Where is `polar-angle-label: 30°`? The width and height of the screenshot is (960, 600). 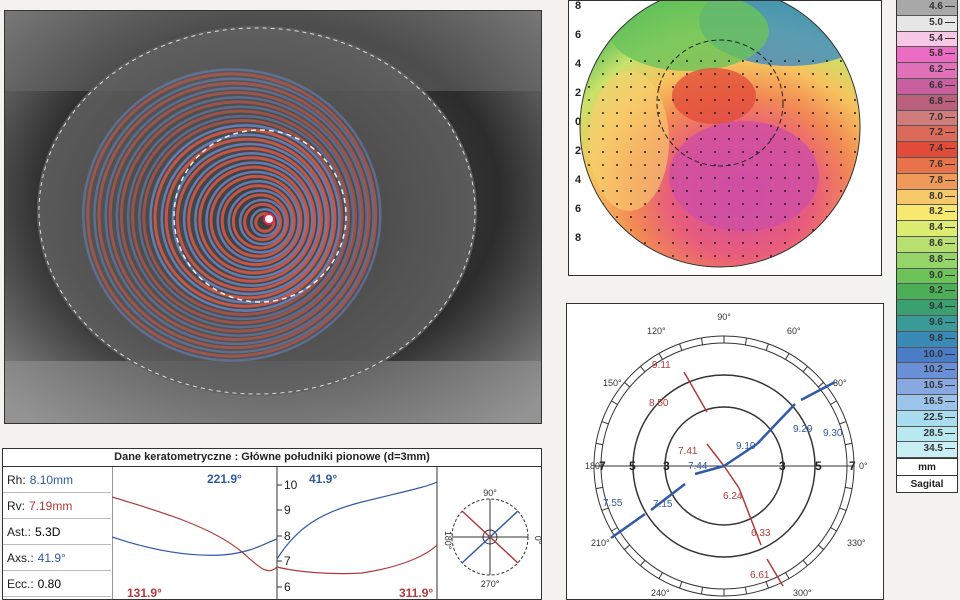
polar-angle-label: 30° is located at coordinates (840, 383).